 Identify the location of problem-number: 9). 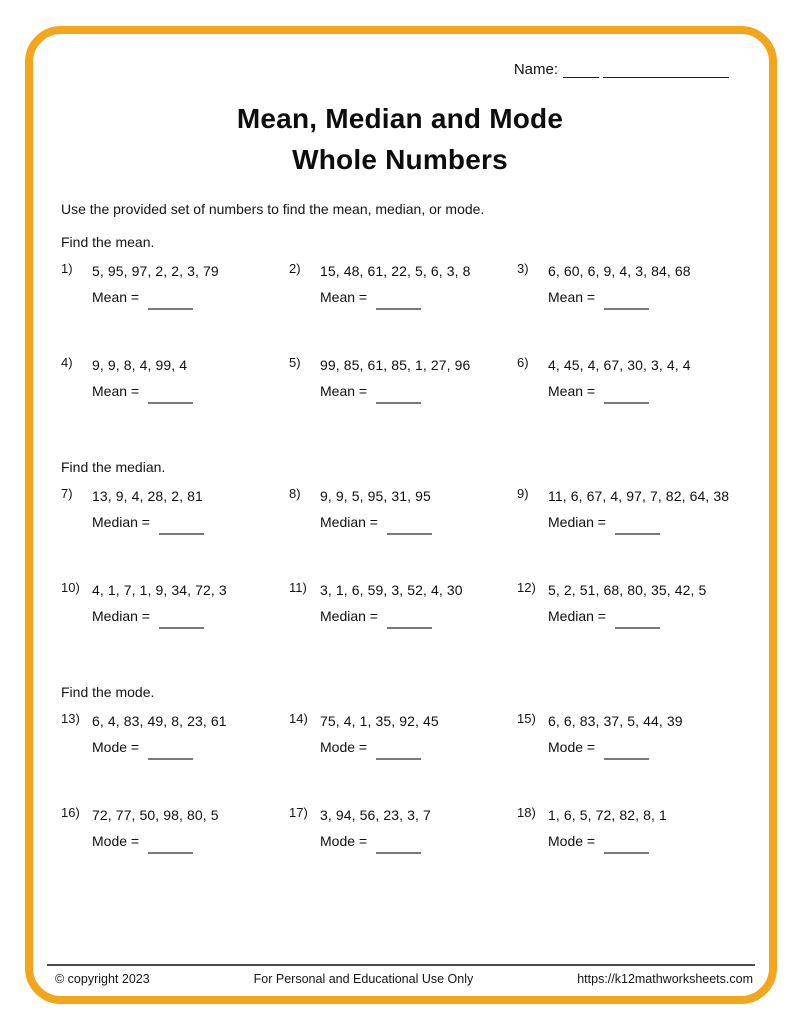
(523, 493).